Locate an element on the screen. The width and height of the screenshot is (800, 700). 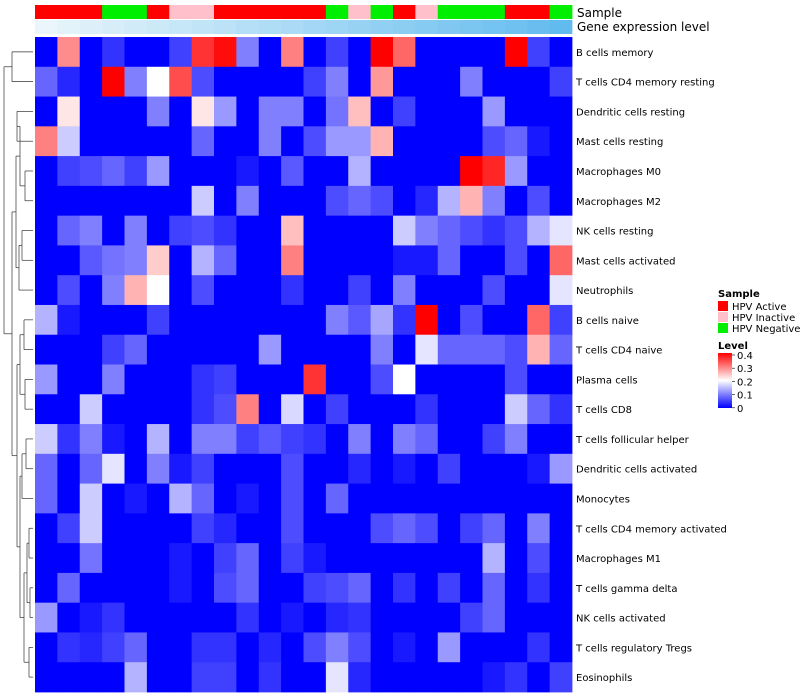
row-label: NK cells resting is located at coordinates (614, 232).